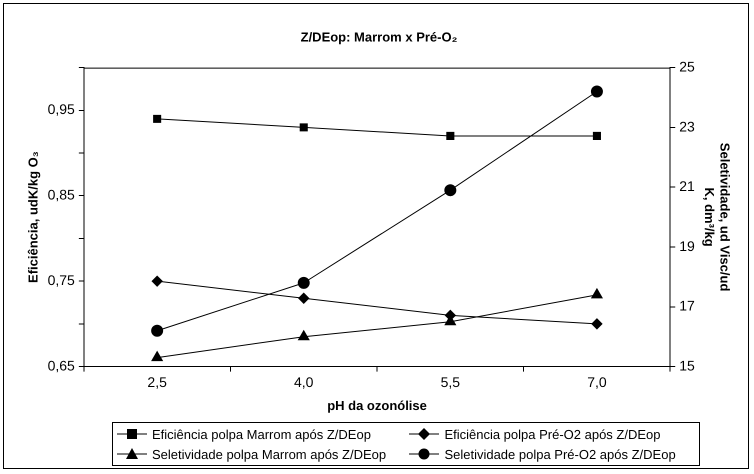  What do you see at coordinates (687, 126) in the screenshot?
I see `y2-tick-label: 23` at bounding box center [687, 126].